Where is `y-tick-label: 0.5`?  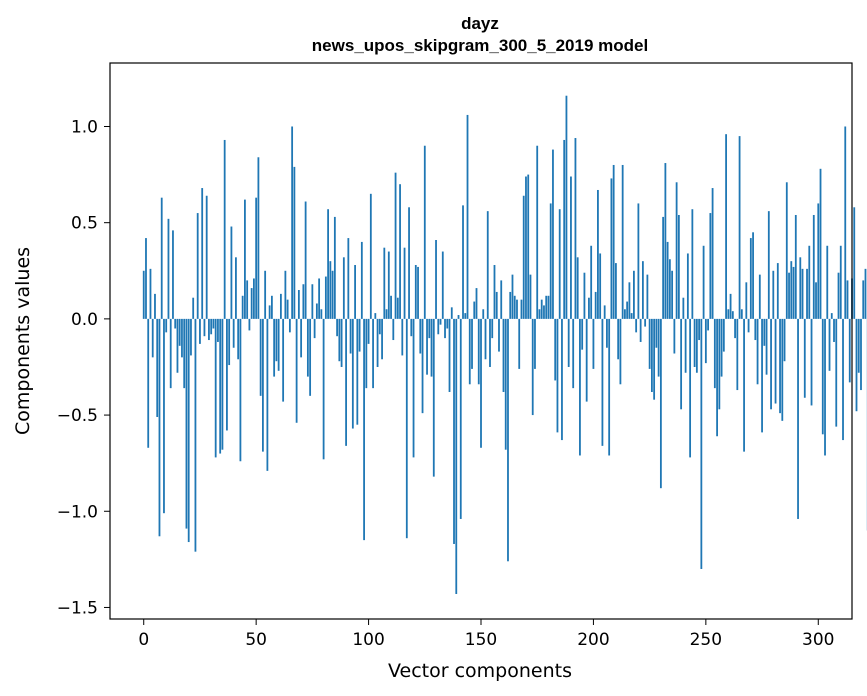 y-tick-label: 0.5 is located at coordinates (84, 224).